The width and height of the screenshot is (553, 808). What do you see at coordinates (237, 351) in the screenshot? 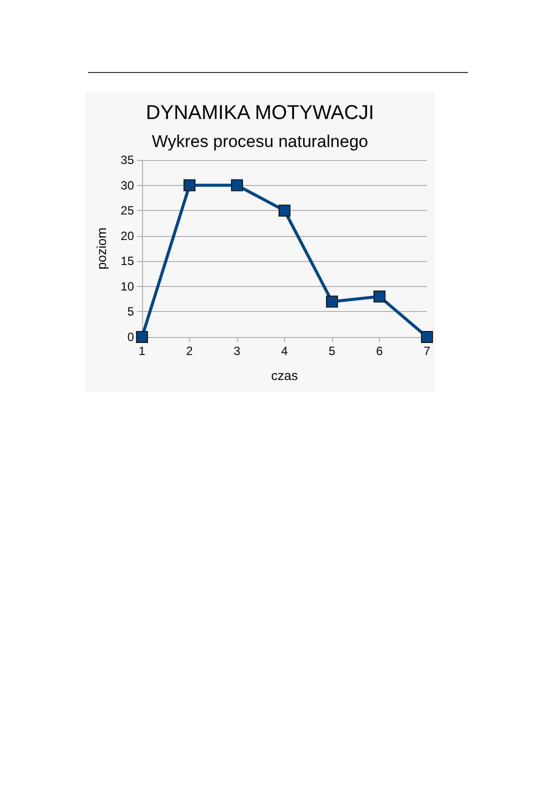
I see `x-tick-label: 3` at bounding box center [237, 351].